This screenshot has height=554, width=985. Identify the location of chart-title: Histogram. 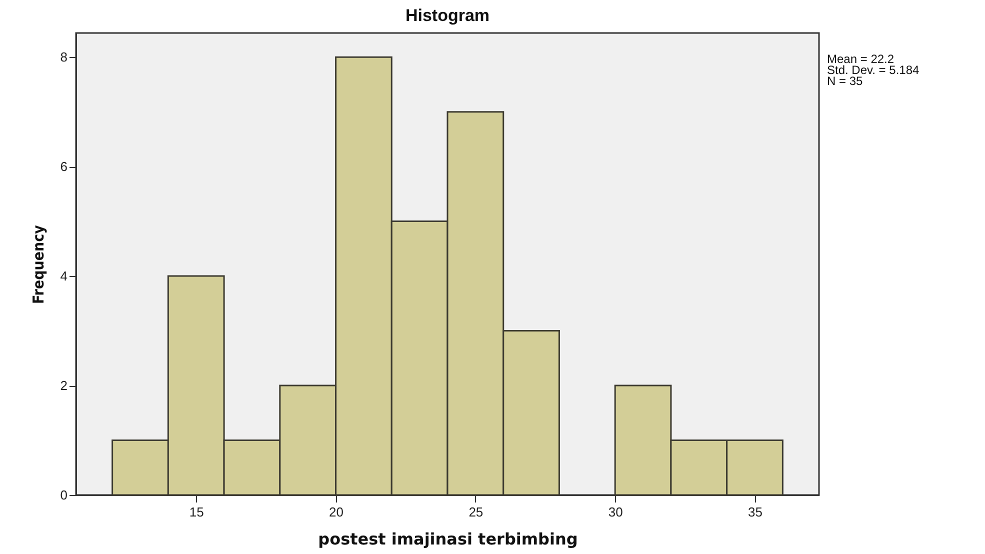
(447, 15).